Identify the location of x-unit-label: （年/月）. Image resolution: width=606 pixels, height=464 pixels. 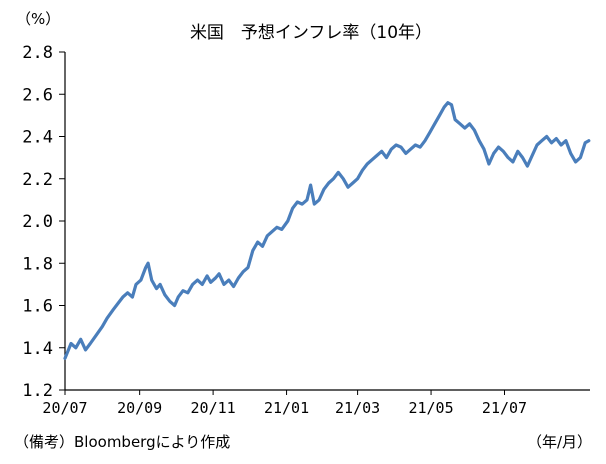
(559, 442).